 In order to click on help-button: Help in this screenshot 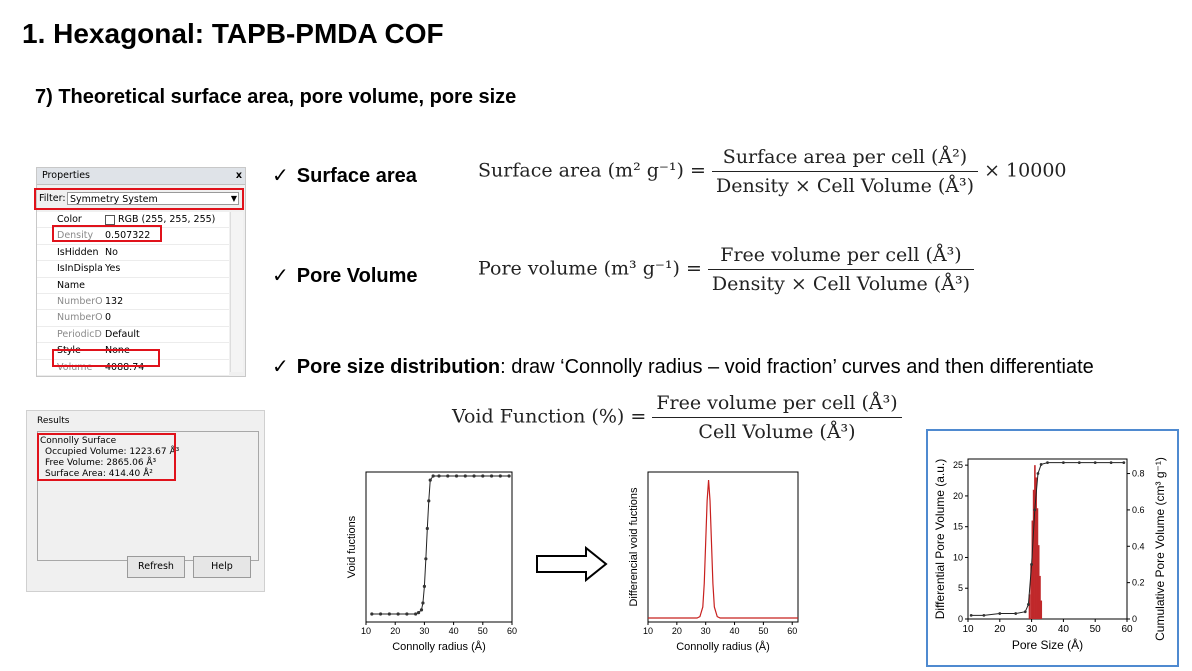, I will do `click(222, 567)`.